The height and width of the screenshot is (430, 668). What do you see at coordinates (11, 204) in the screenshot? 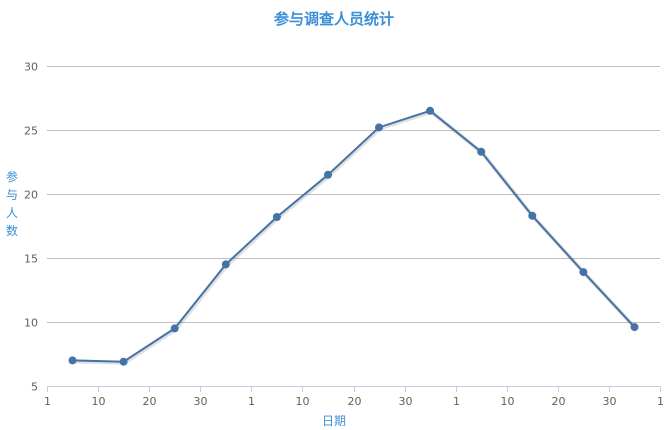
I see `y-axis-title: 参与人数` at bounding box center [11, 204].